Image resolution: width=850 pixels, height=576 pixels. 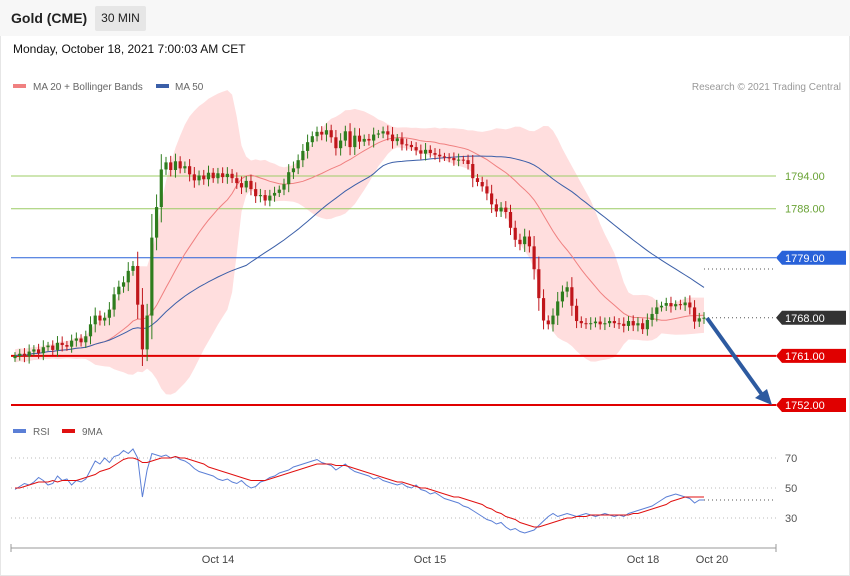 What do you see at coordinates (805, 259) in the screenshot?
I see `pivot-label-1779.00: 1779.00` at bounding box center [805, 259].